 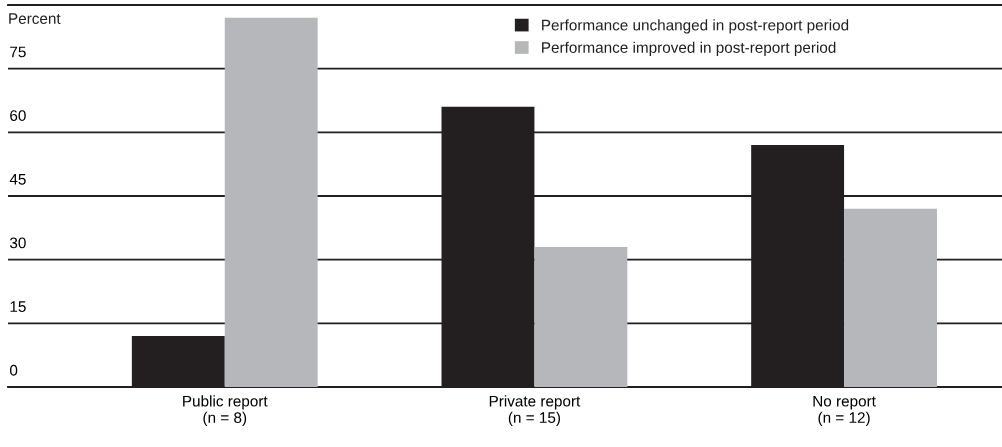 What do you see at coordinates (35, 18) in the screenshot?
I see `y-axis-title: Percent` at bounding box center [35, 18].